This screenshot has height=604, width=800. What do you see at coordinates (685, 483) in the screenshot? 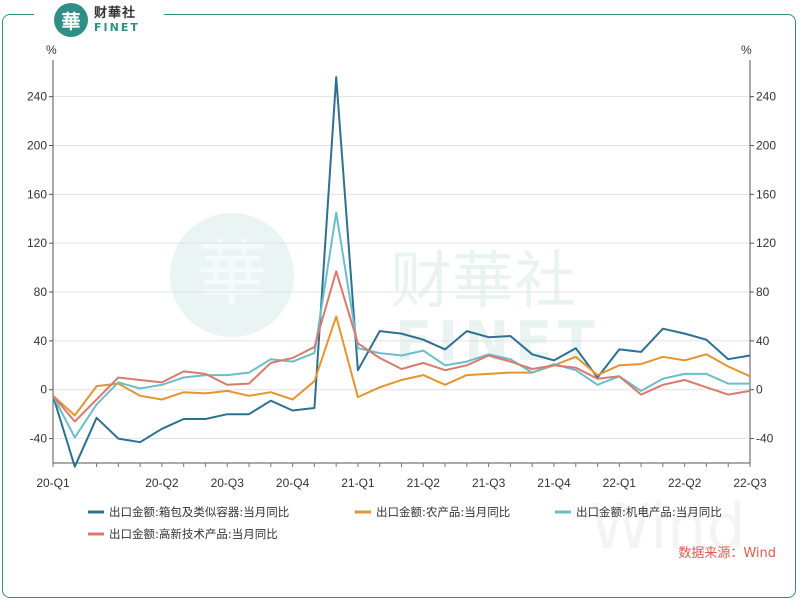
I see `x-tick-label: 22-Q2` at bounding box center [685, 483].